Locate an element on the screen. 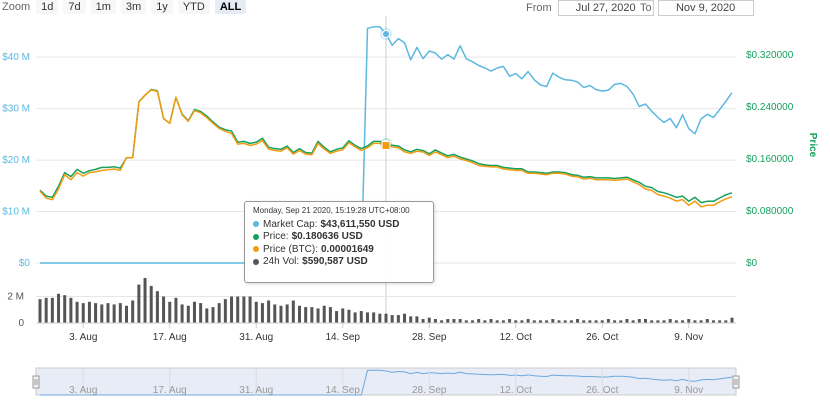 The height and width of the screenshot is (400, 830). volume-dot-icon is located at coordinates (256, 261).